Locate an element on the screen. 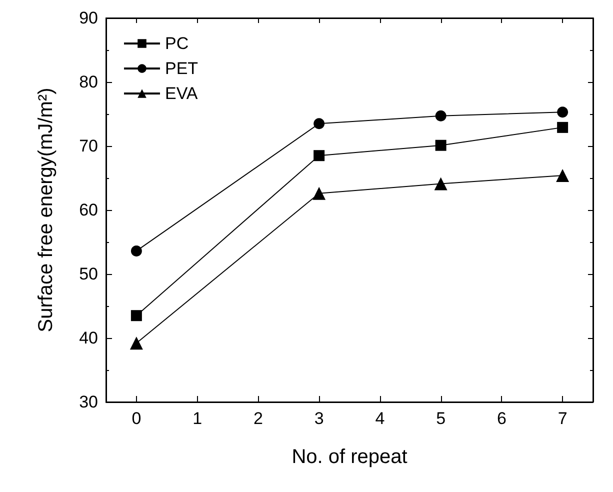 The height and width of the screenshot is (492, 613). y-axis-title: Surface free energy(mJ/m²) is located at coordinates (46, 210).